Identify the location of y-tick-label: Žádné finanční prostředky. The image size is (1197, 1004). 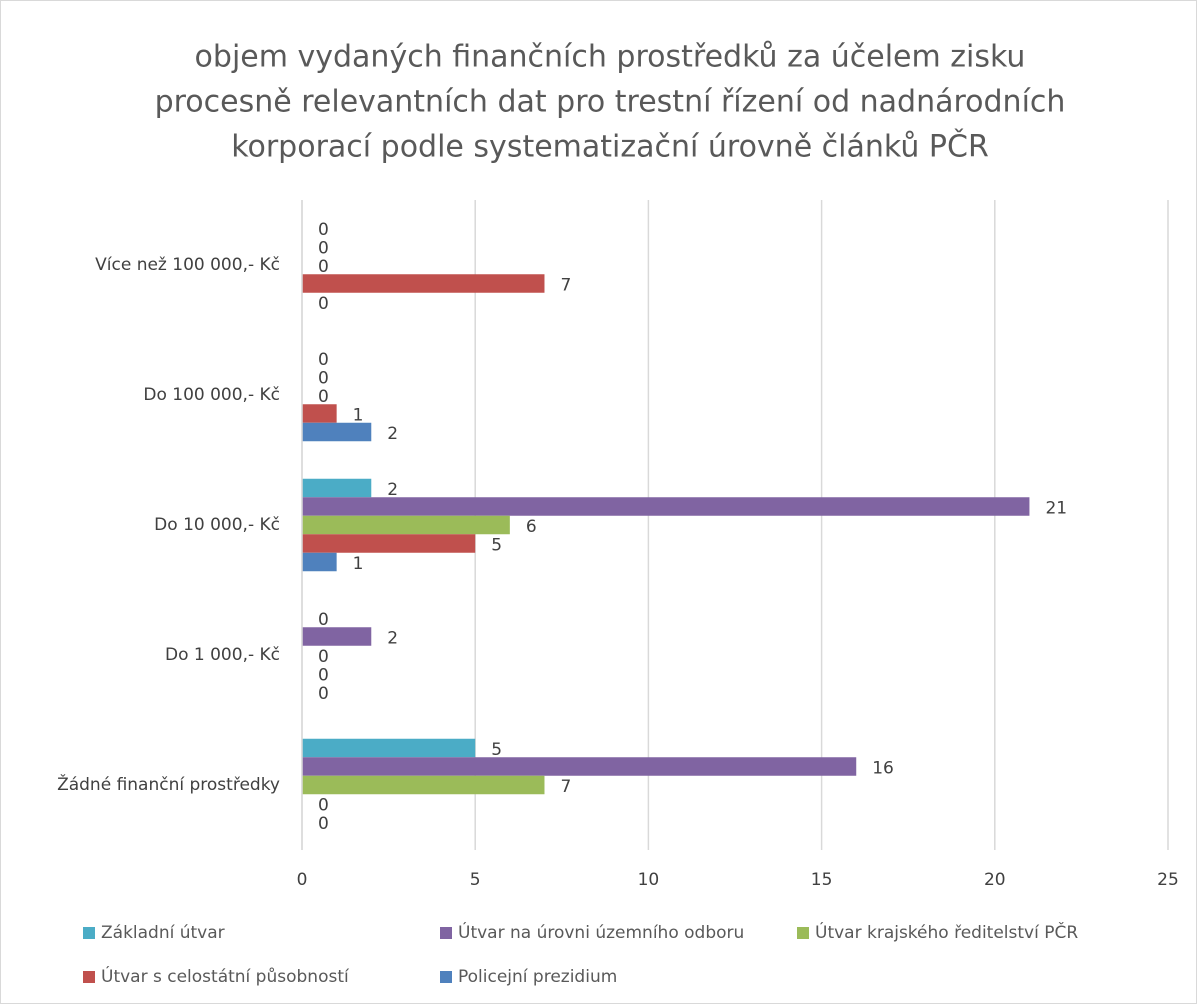
(168, 784).